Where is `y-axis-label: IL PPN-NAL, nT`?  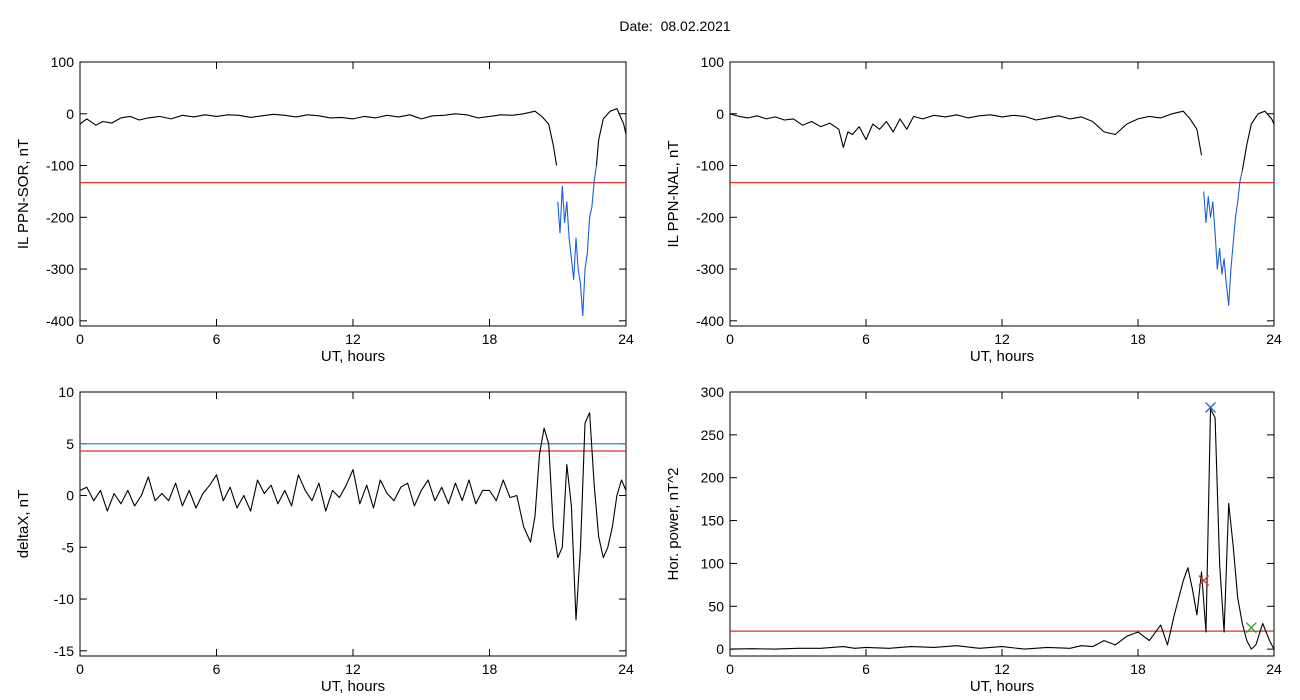
y-axis-label: IL PPN-NAL, nT is located at coordinates (673, 194).